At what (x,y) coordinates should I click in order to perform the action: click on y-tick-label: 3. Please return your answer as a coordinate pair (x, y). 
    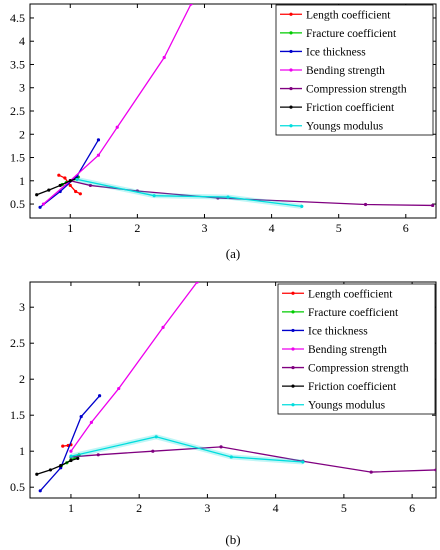
    Looking at the image, I should click on (22, 88).